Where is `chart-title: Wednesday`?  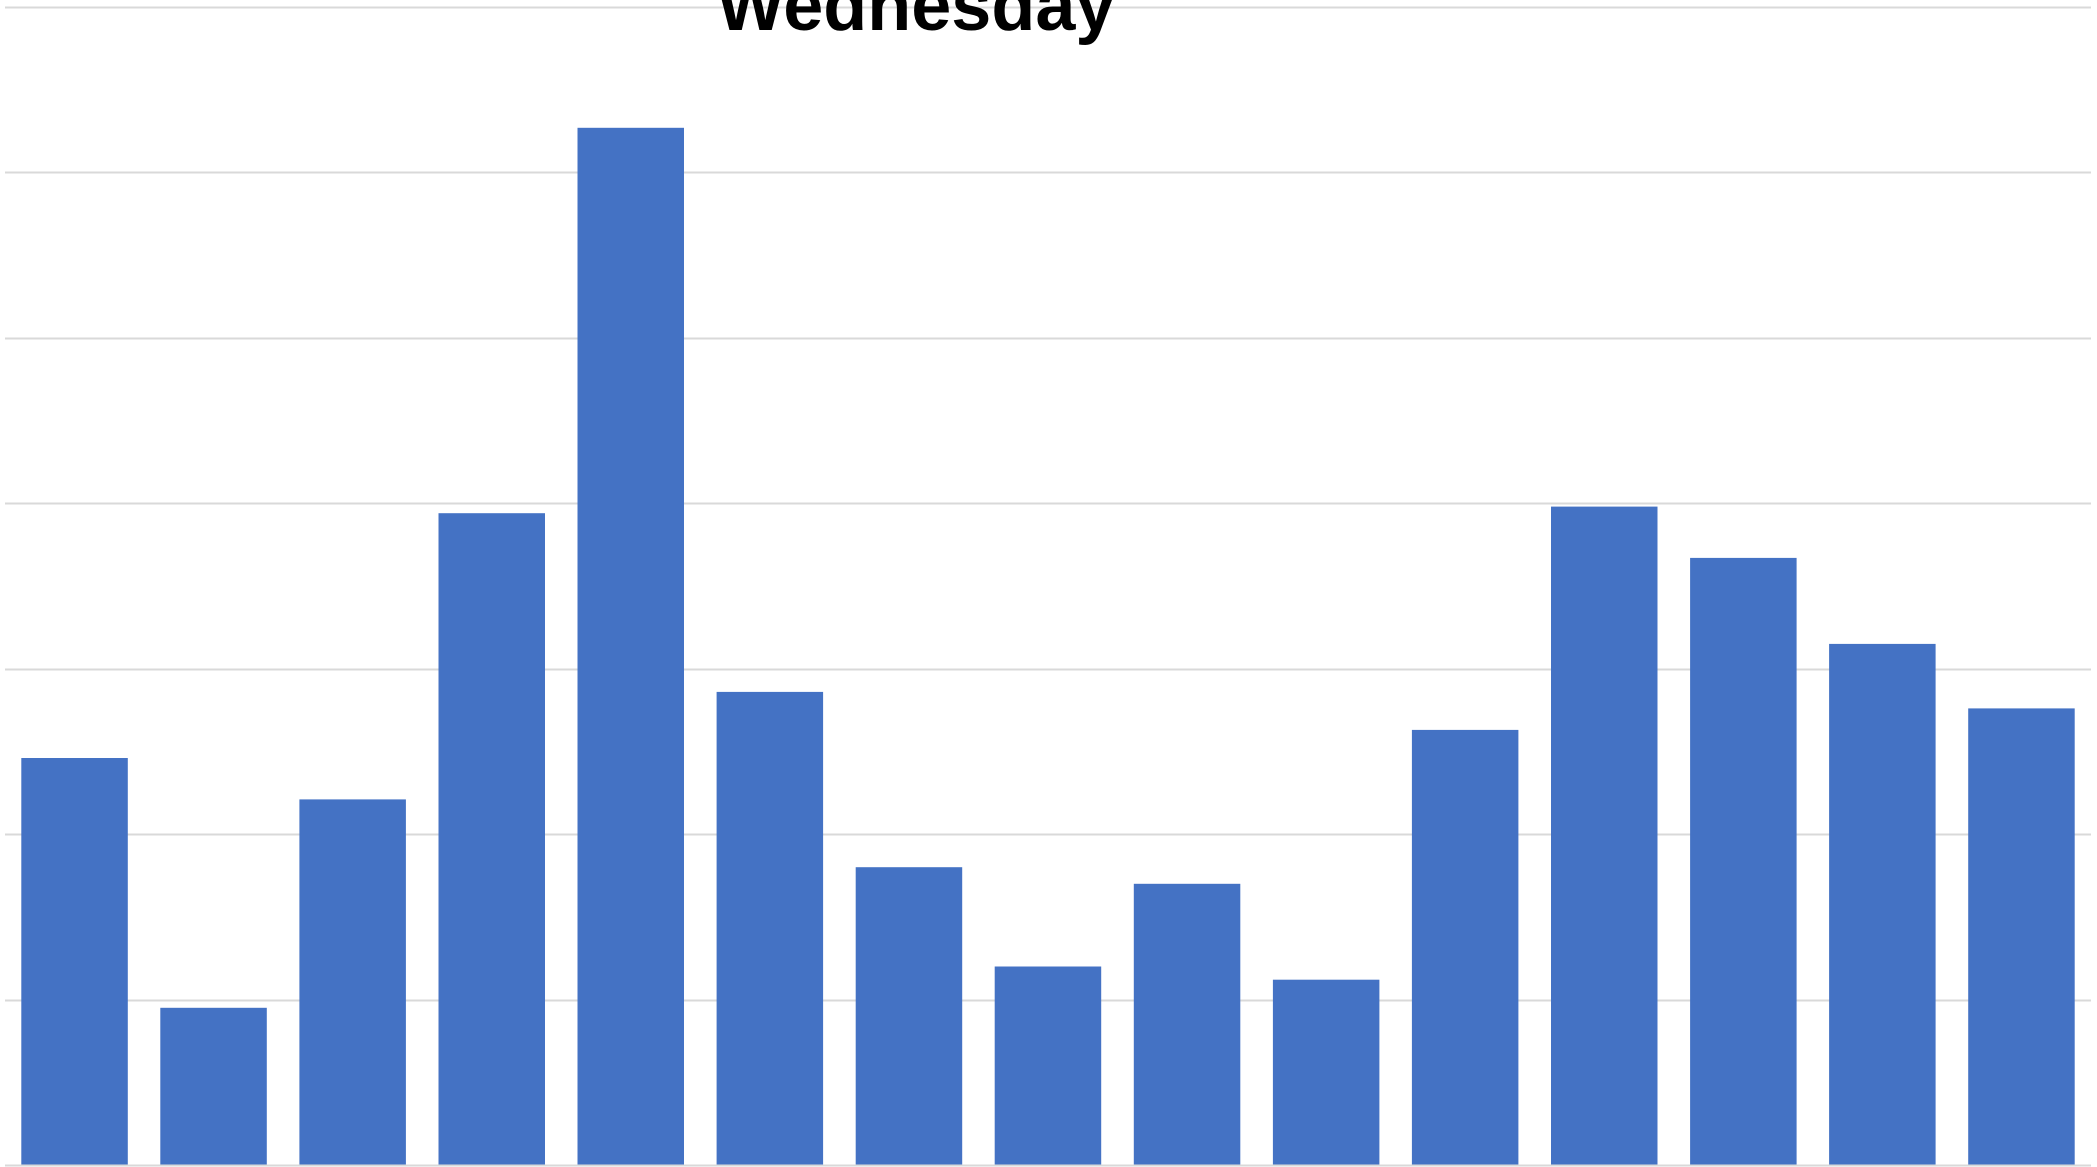
chart-title: Wednesday is located at coordinates (916, 23).